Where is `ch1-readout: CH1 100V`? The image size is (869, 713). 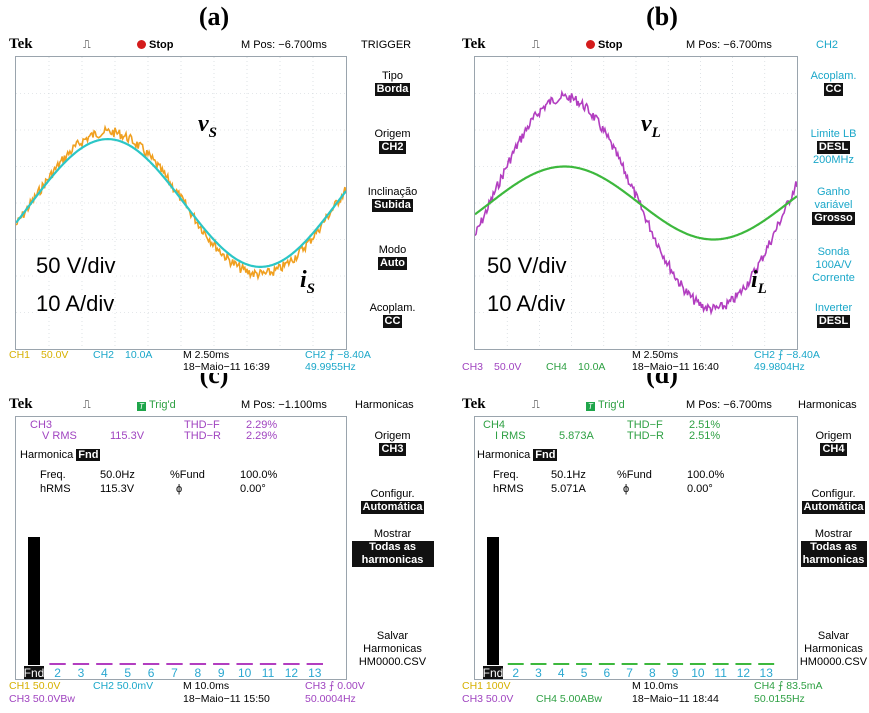
ch1-readout: CH1 100V is located at coordinates (486, 686).